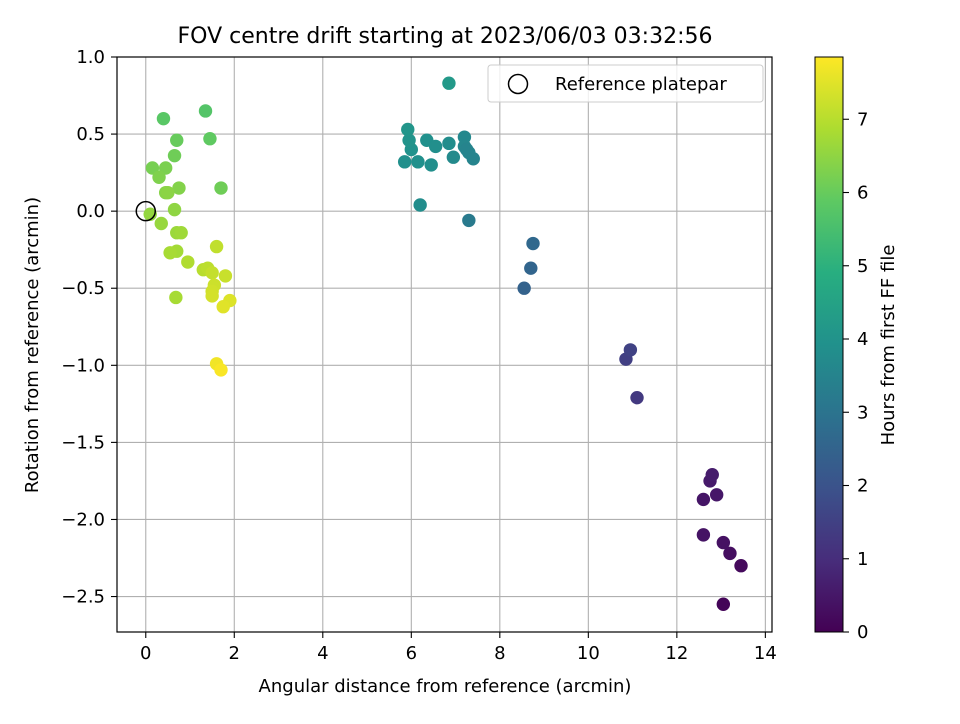  What do you see at coordinates (862, 486) in the screenshot?
I see `colorbar-tick-label: 2` at bounding box center [862, 486].